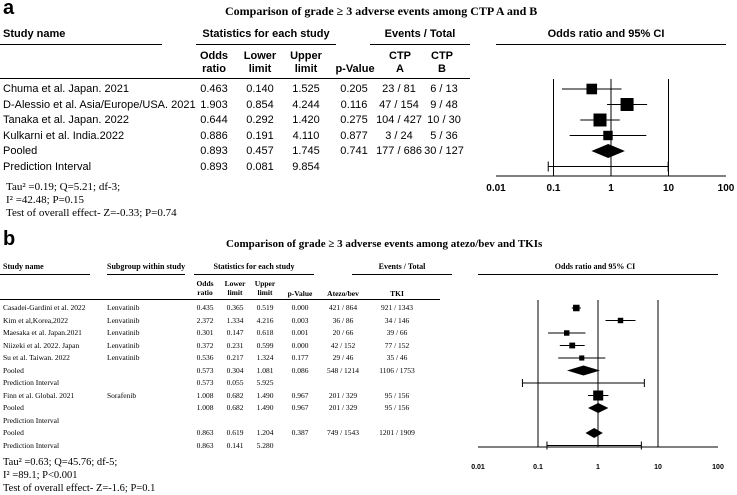 The width and height of the screenshot is (737, 495). I want to click on events-atezo-cell: 29 / 46, so click(343, 357).